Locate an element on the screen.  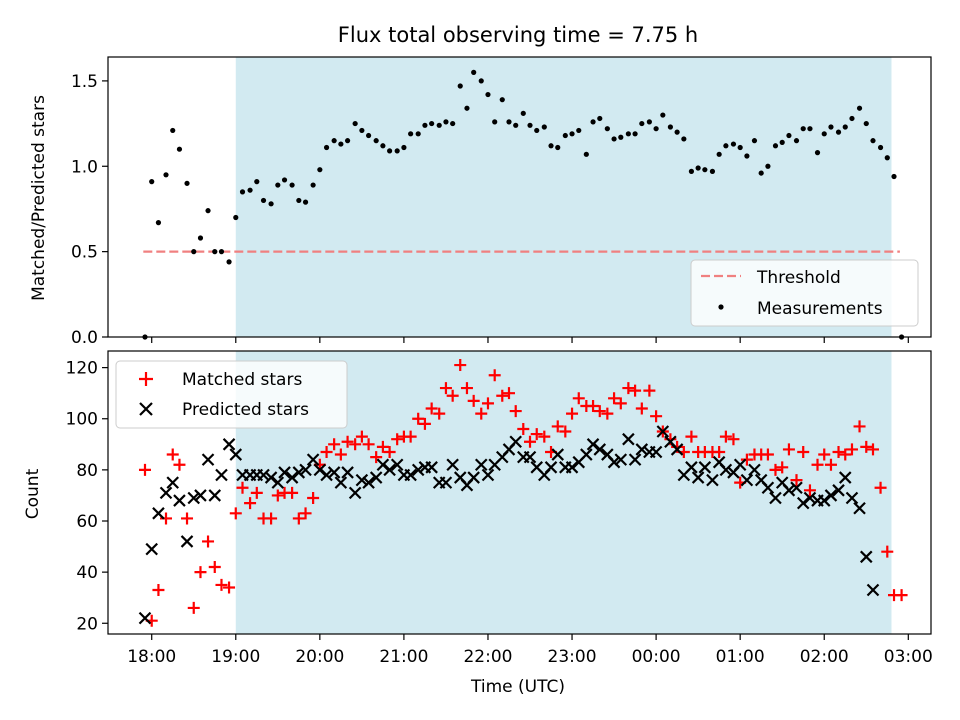
legend-measurements-label: Measurements is located at coordinates (820, 309).